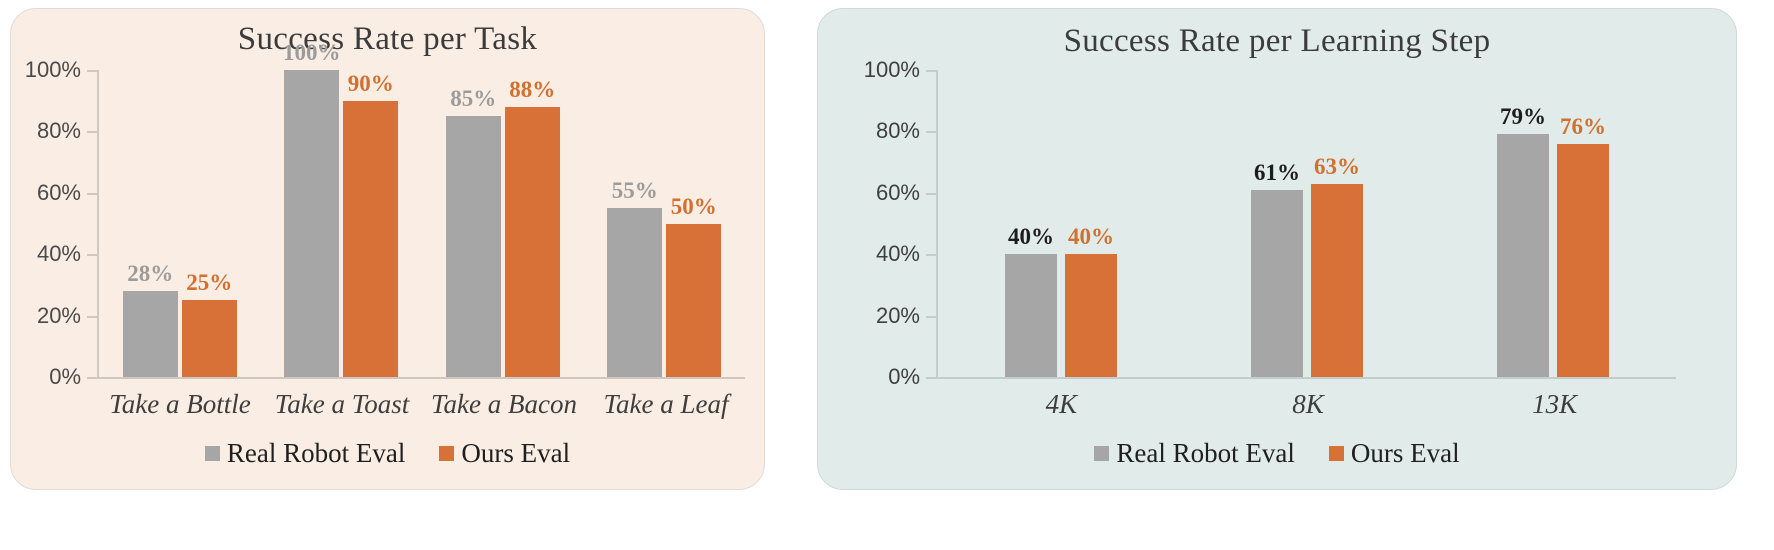 Image resolution: width=1774 pixels, height=550 pixels. I want to click on bar-group-4k: 40% 40%, so click(1061, 223).